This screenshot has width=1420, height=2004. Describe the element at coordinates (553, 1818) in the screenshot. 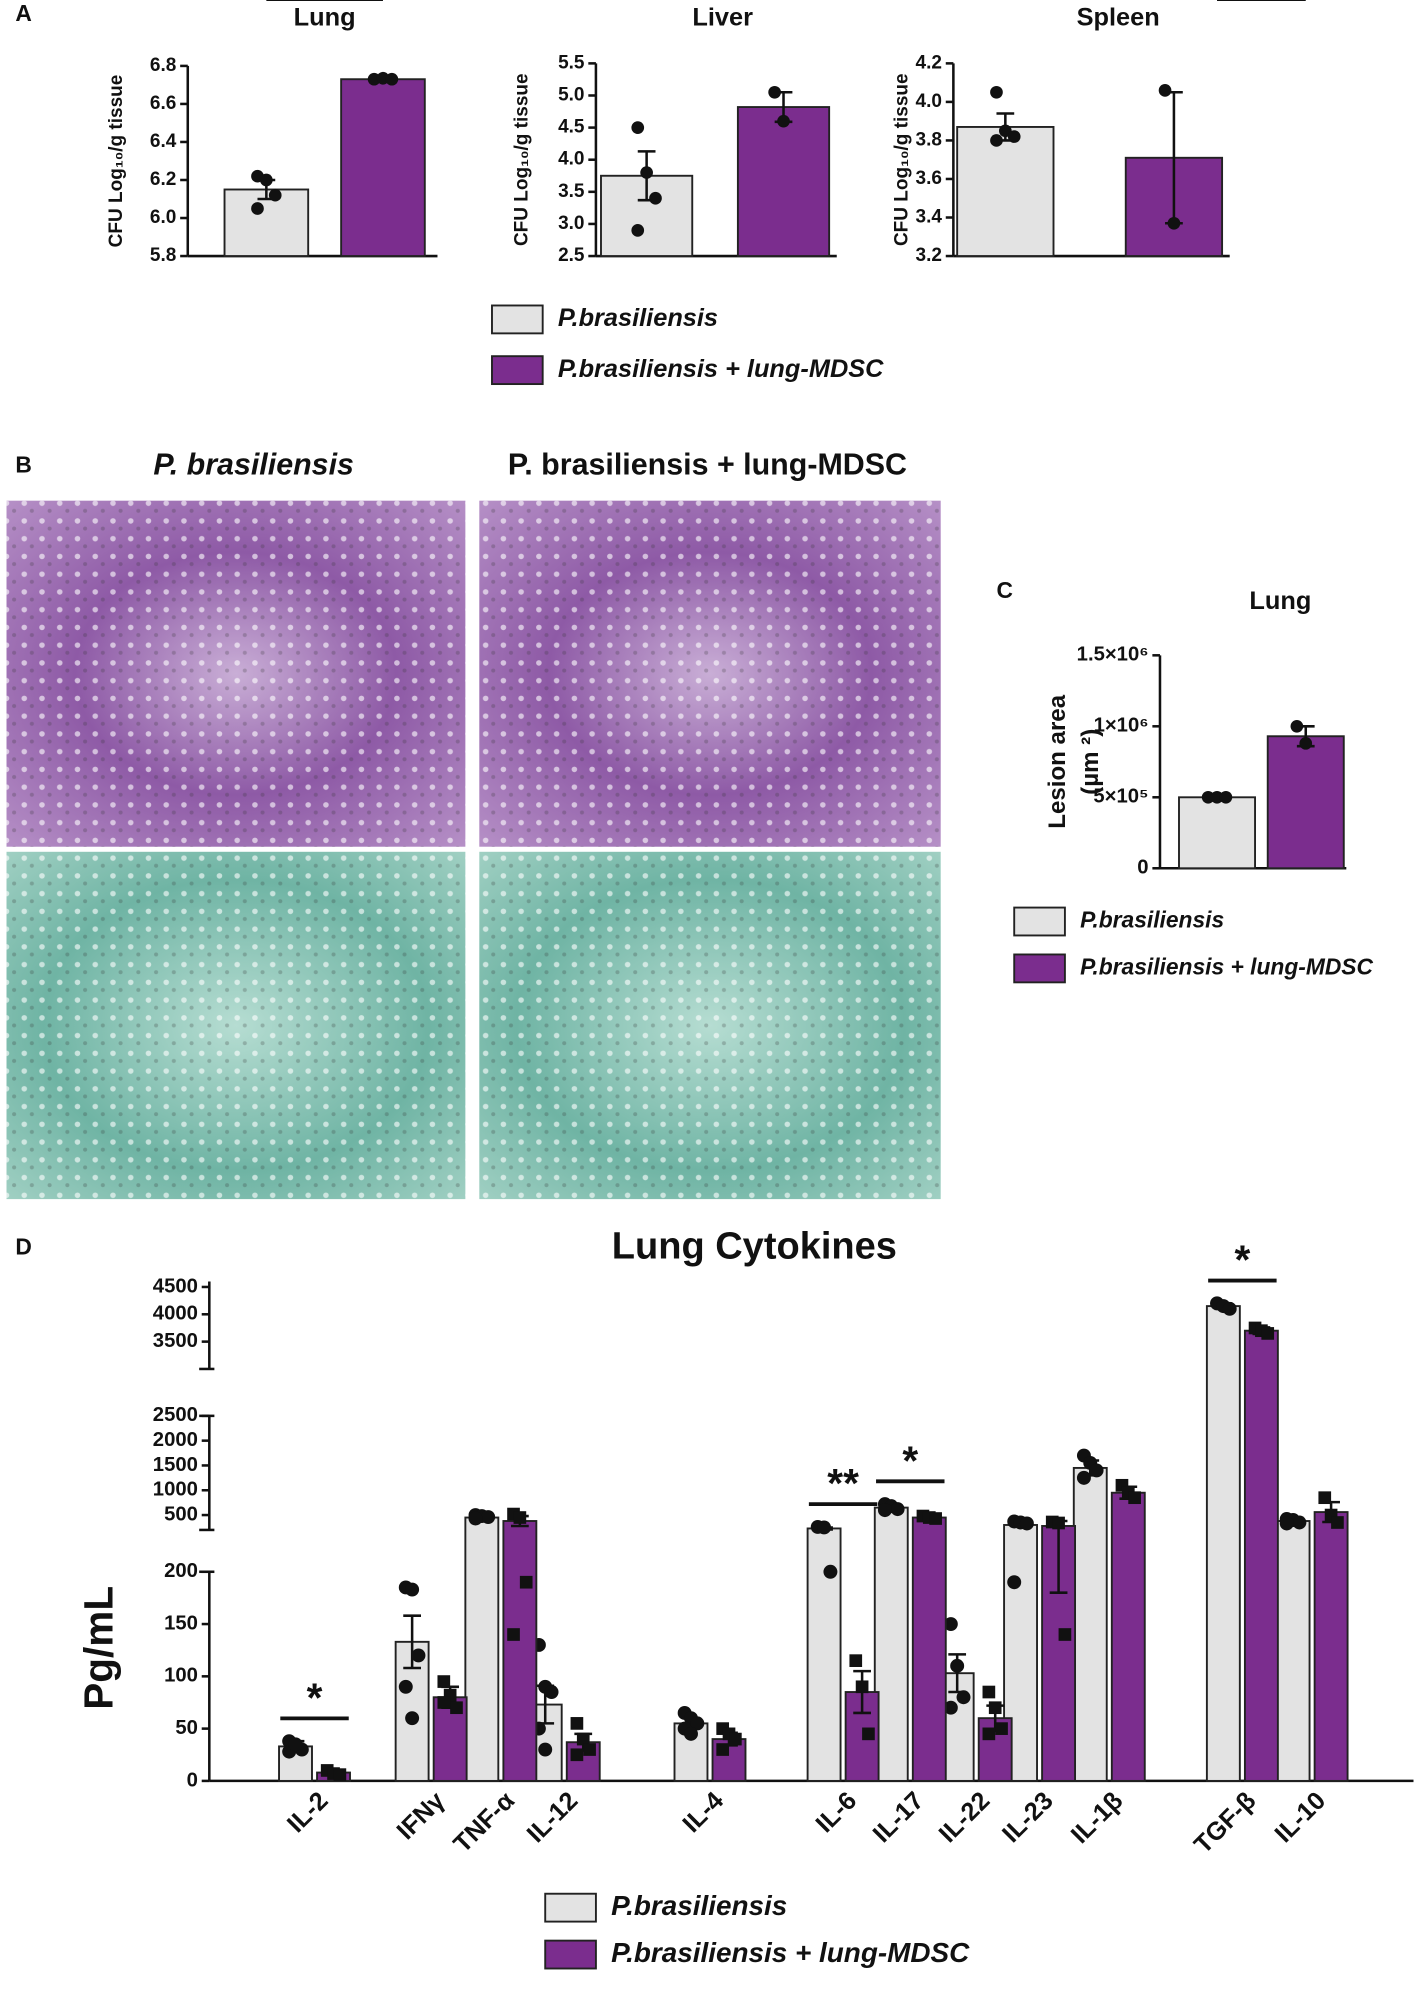

I see `x-tick-label: IL-12` at that location.